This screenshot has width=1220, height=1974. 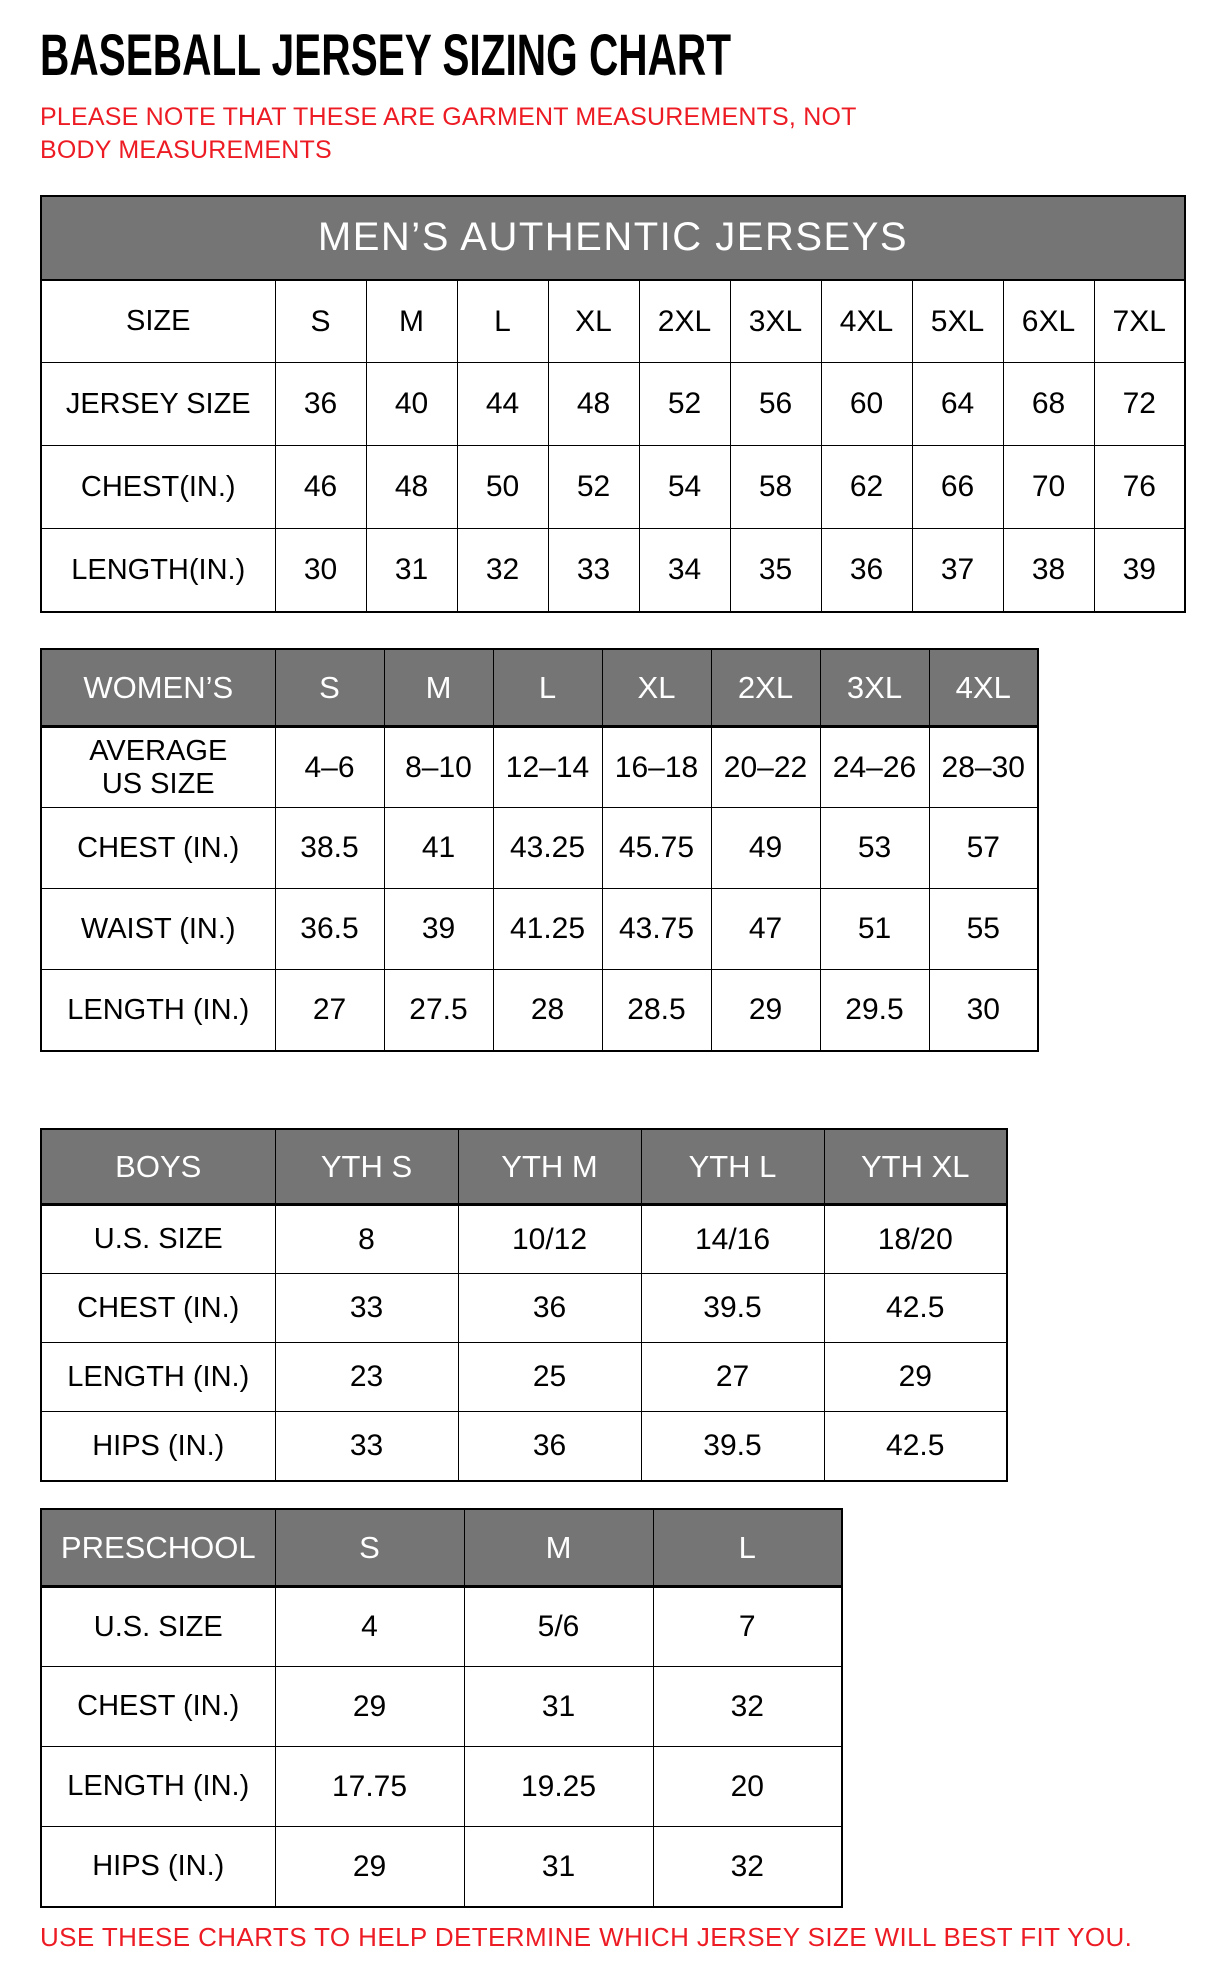 What do you see at coordinates (411, 570) in the screenshot?
I see `mens-measurement-value: 31` at bounding box center [411, 570].